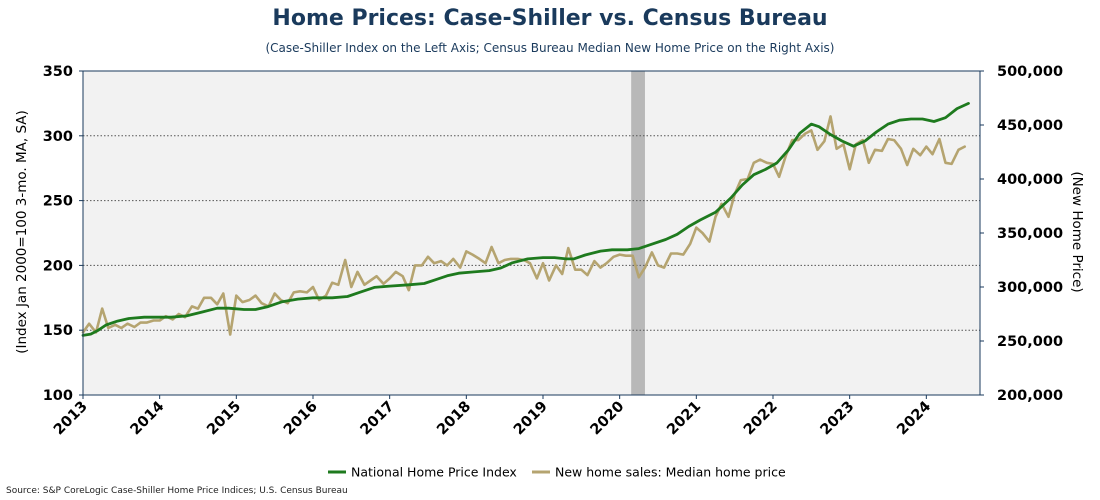 The width and height of the screenshot is (1100, 500). What do you see at coordinates (71, 419) in the screenshot?
I see `x-tick-label: 2013` at bounding box center [71, 419].